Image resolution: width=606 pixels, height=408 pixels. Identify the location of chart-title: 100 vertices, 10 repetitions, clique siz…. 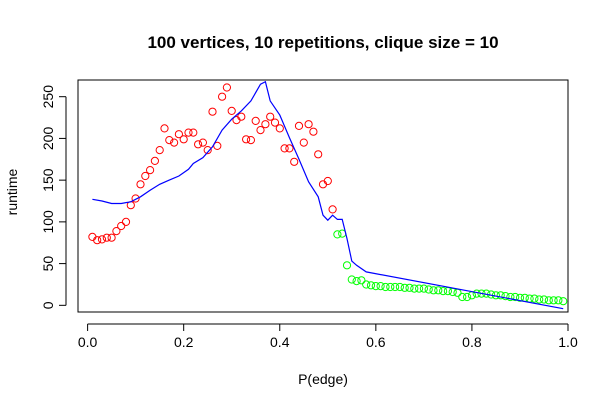
(322, 42).